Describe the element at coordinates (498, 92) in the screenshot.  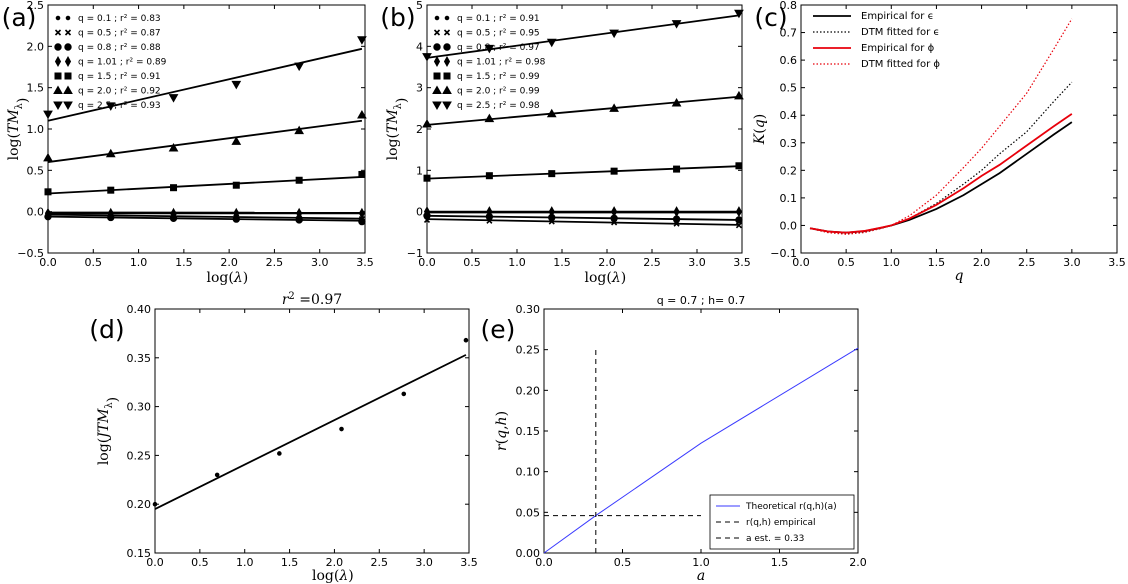
I see `legend-label: q = 2.0 ; r² = 0.99` at that location.